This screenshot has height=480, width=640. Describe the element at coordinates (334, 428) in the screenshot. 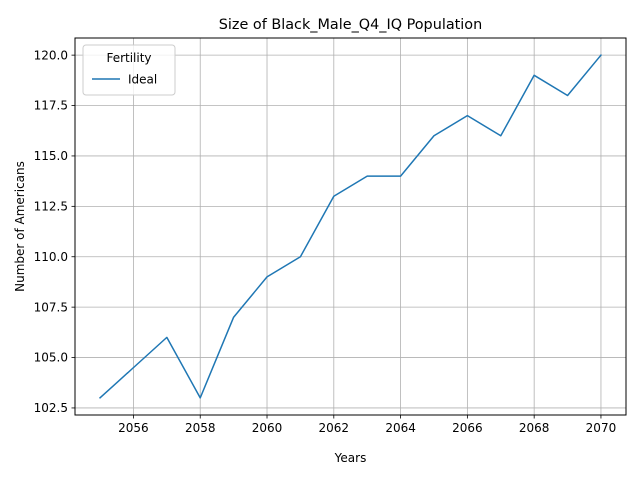

I see `x-tick-label: 2062` at that location.